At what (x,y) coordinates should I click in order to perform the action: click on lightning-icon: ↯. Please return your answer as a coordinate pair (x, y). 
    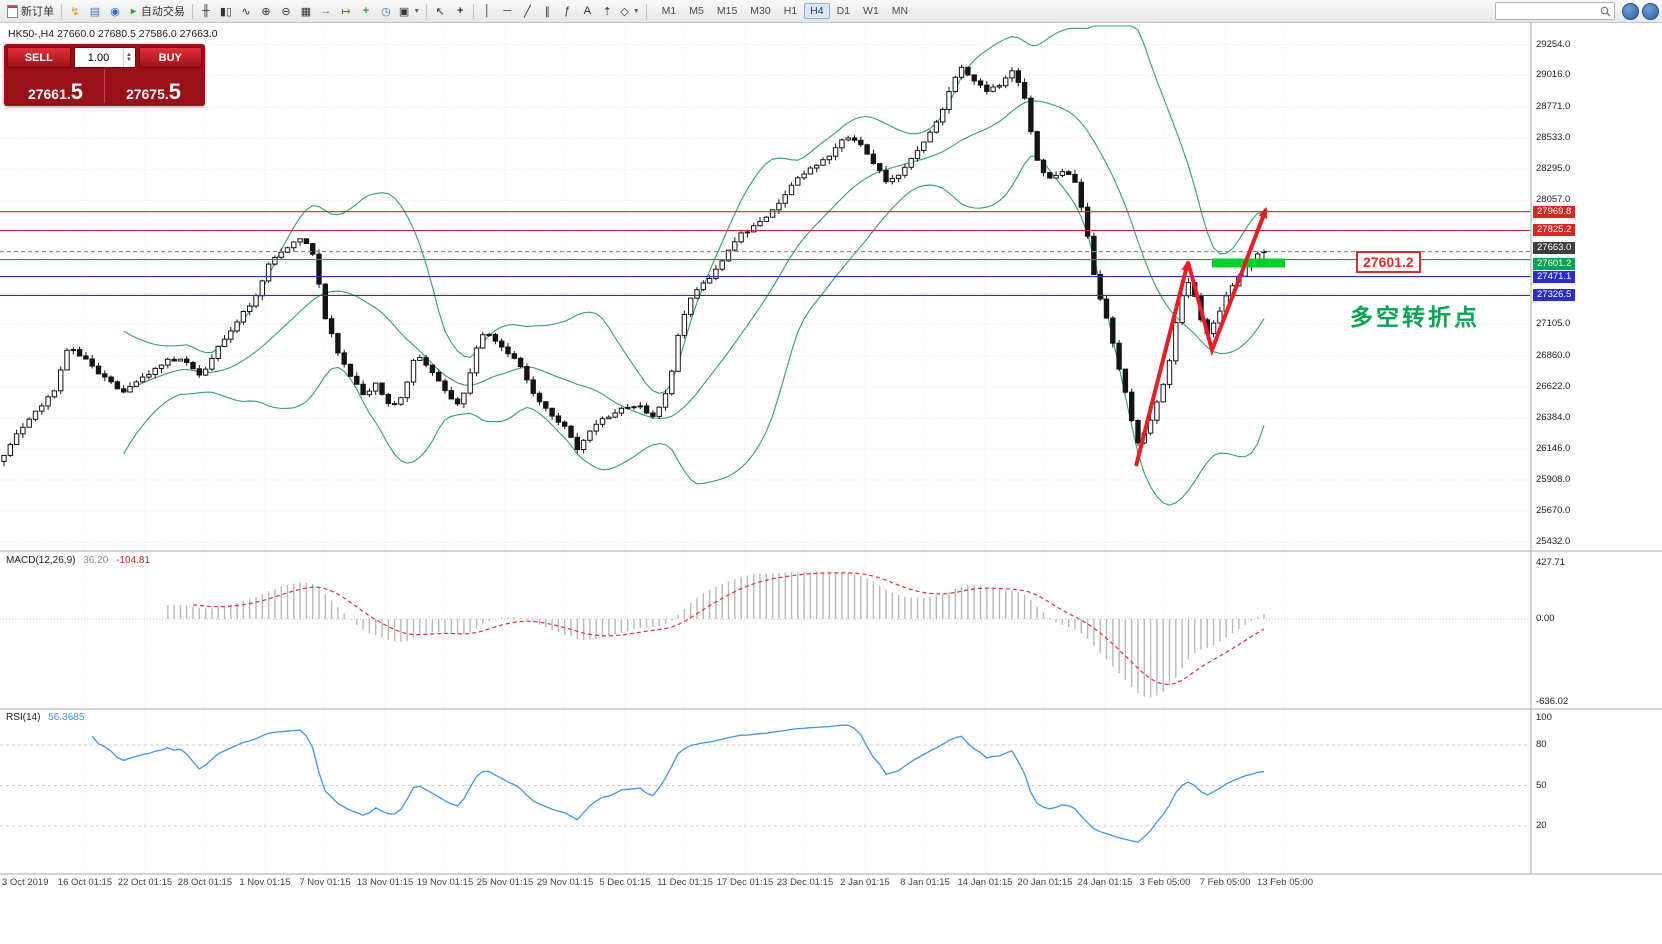
    Looking at the image, I should click on (75, 11).